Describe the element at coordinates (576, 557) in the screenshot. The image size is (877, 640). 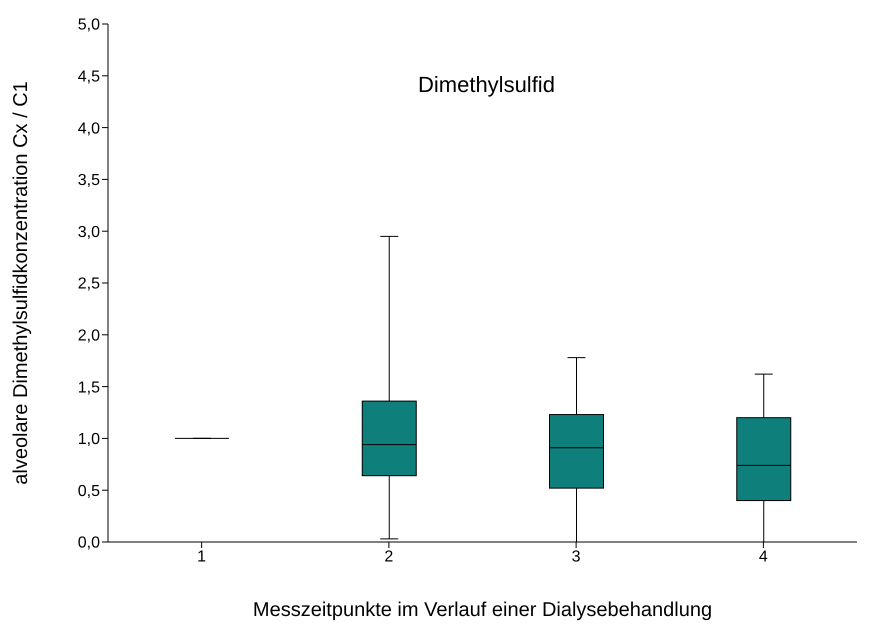
I see `x-tick-label: 3` at that location.